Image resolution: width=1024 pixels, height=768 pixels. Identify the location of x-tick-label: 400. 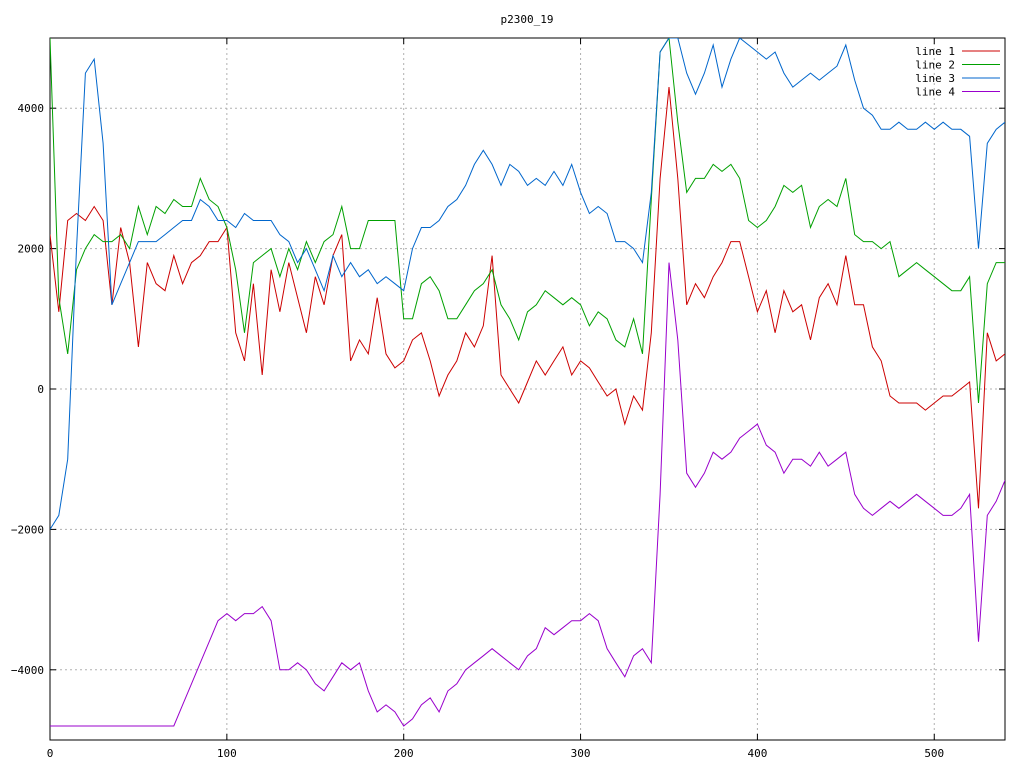
(757, 753).